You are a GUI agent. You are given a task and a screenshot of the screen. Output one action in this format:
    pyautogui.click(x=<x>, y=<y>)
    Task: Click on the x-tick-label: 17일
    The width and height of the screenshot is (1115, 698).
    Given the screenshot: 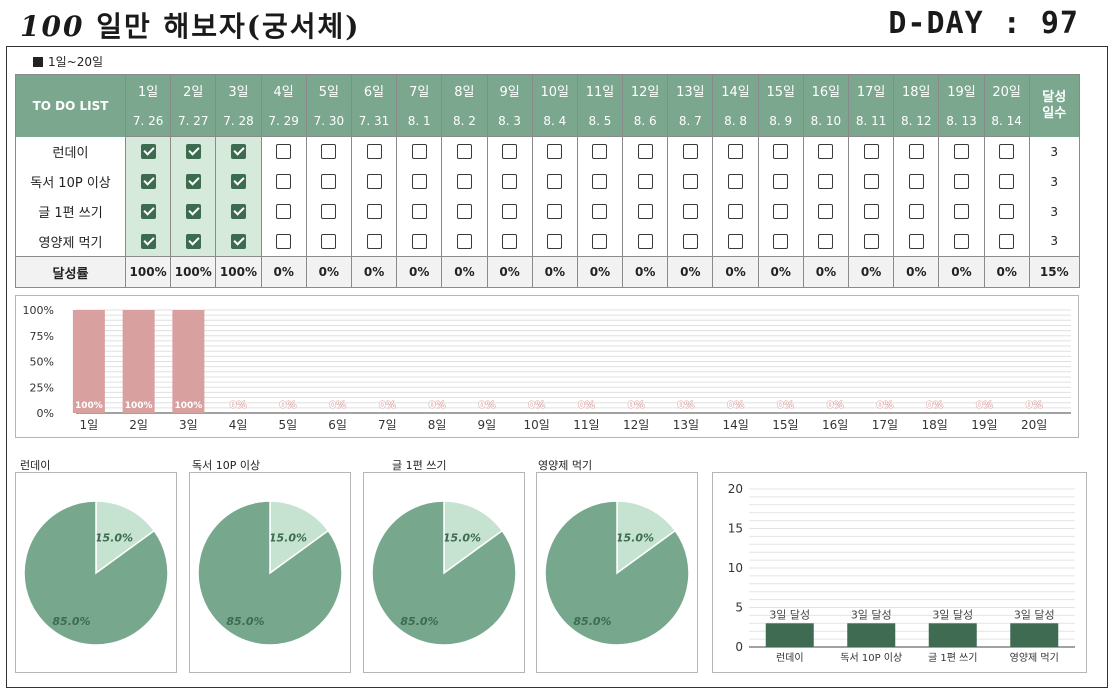 What is the action you would take?
    pyautogui.click(x=885, y=425)
    